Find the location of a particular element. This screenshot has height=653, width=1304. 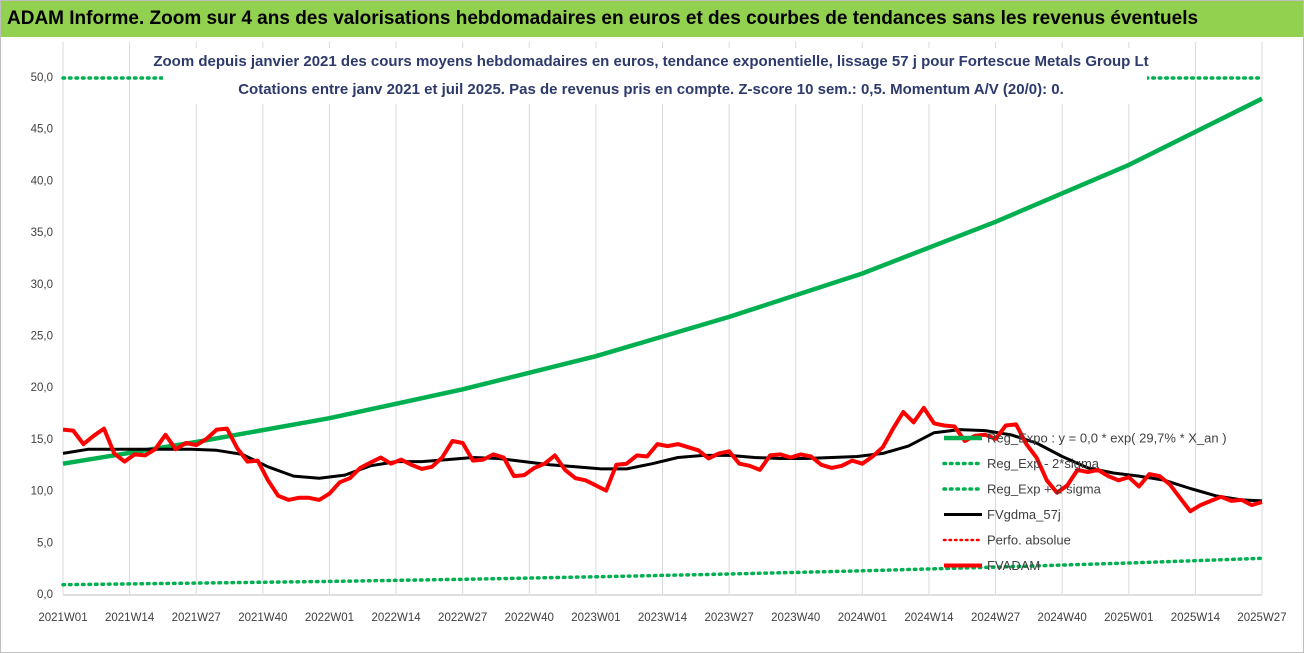

y-tick-label-1: 5,0 is located at coordinates (45, 543).